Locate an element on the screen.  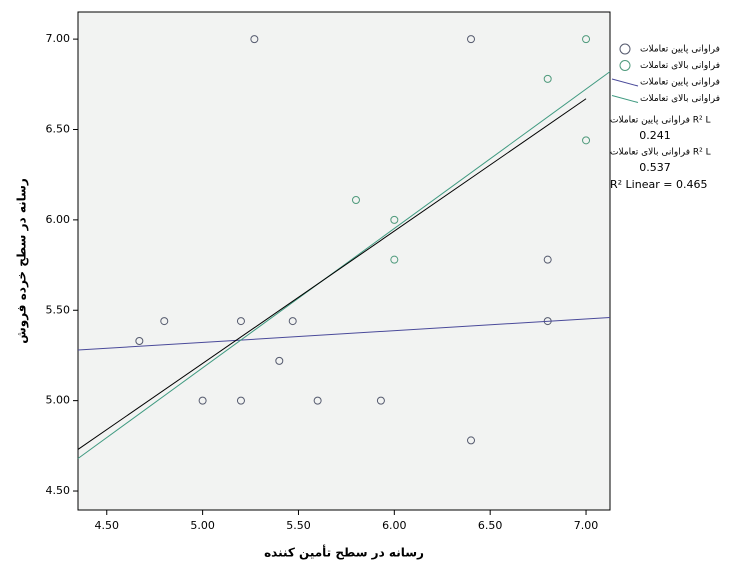
r2-value: 0.537 is located at coordinates (655, 167).